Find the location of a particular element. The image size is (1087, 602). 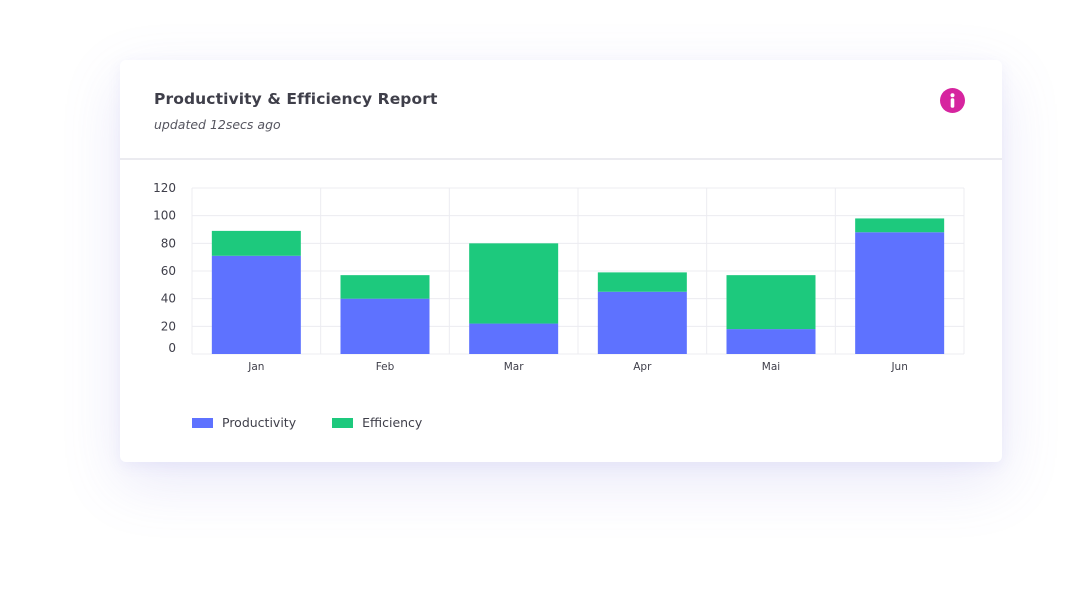

x-tick-label: Mar is located at coordinates (514, 367).